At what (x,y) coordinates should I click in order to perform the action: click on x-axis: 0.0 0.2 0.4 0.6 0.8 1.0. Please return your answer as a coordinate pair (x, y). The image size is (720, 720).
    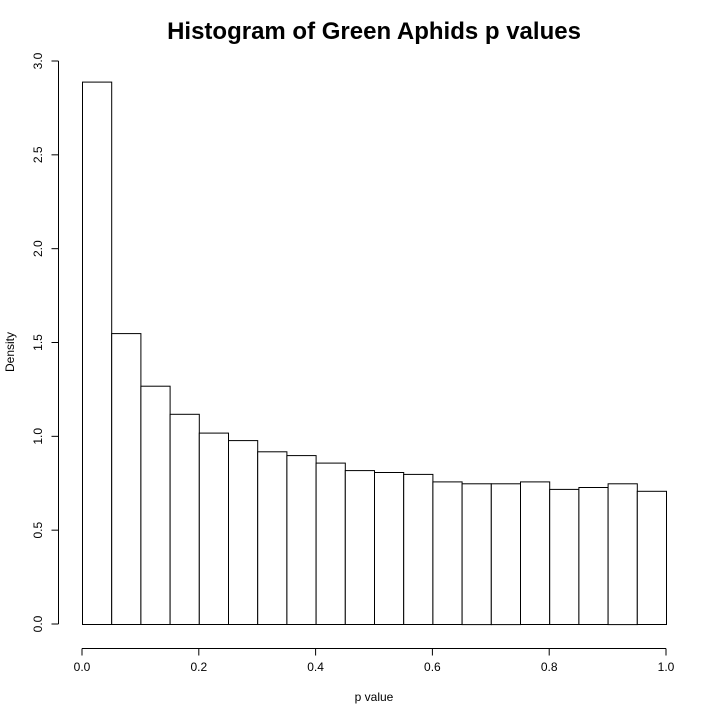
    Looking at the image, I should click on (374, 661).